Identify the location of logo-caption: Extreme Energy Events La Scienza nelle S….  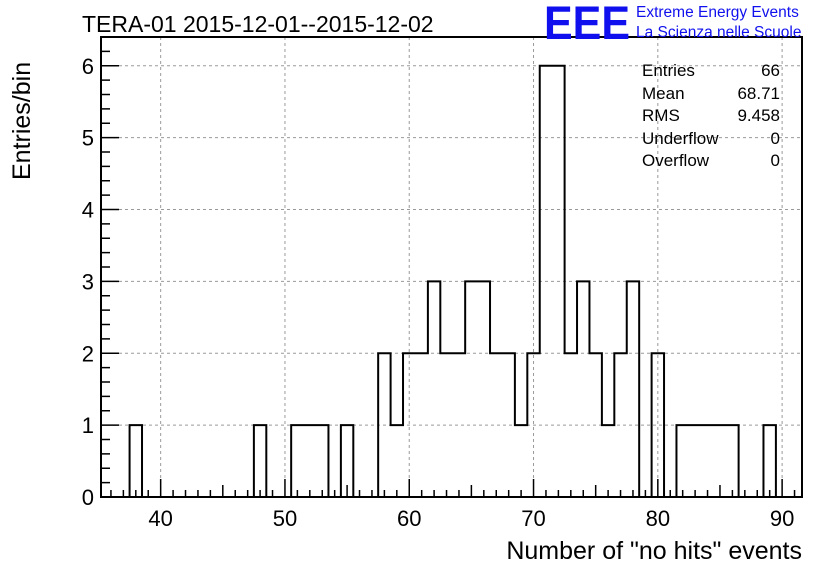
(718, 23).